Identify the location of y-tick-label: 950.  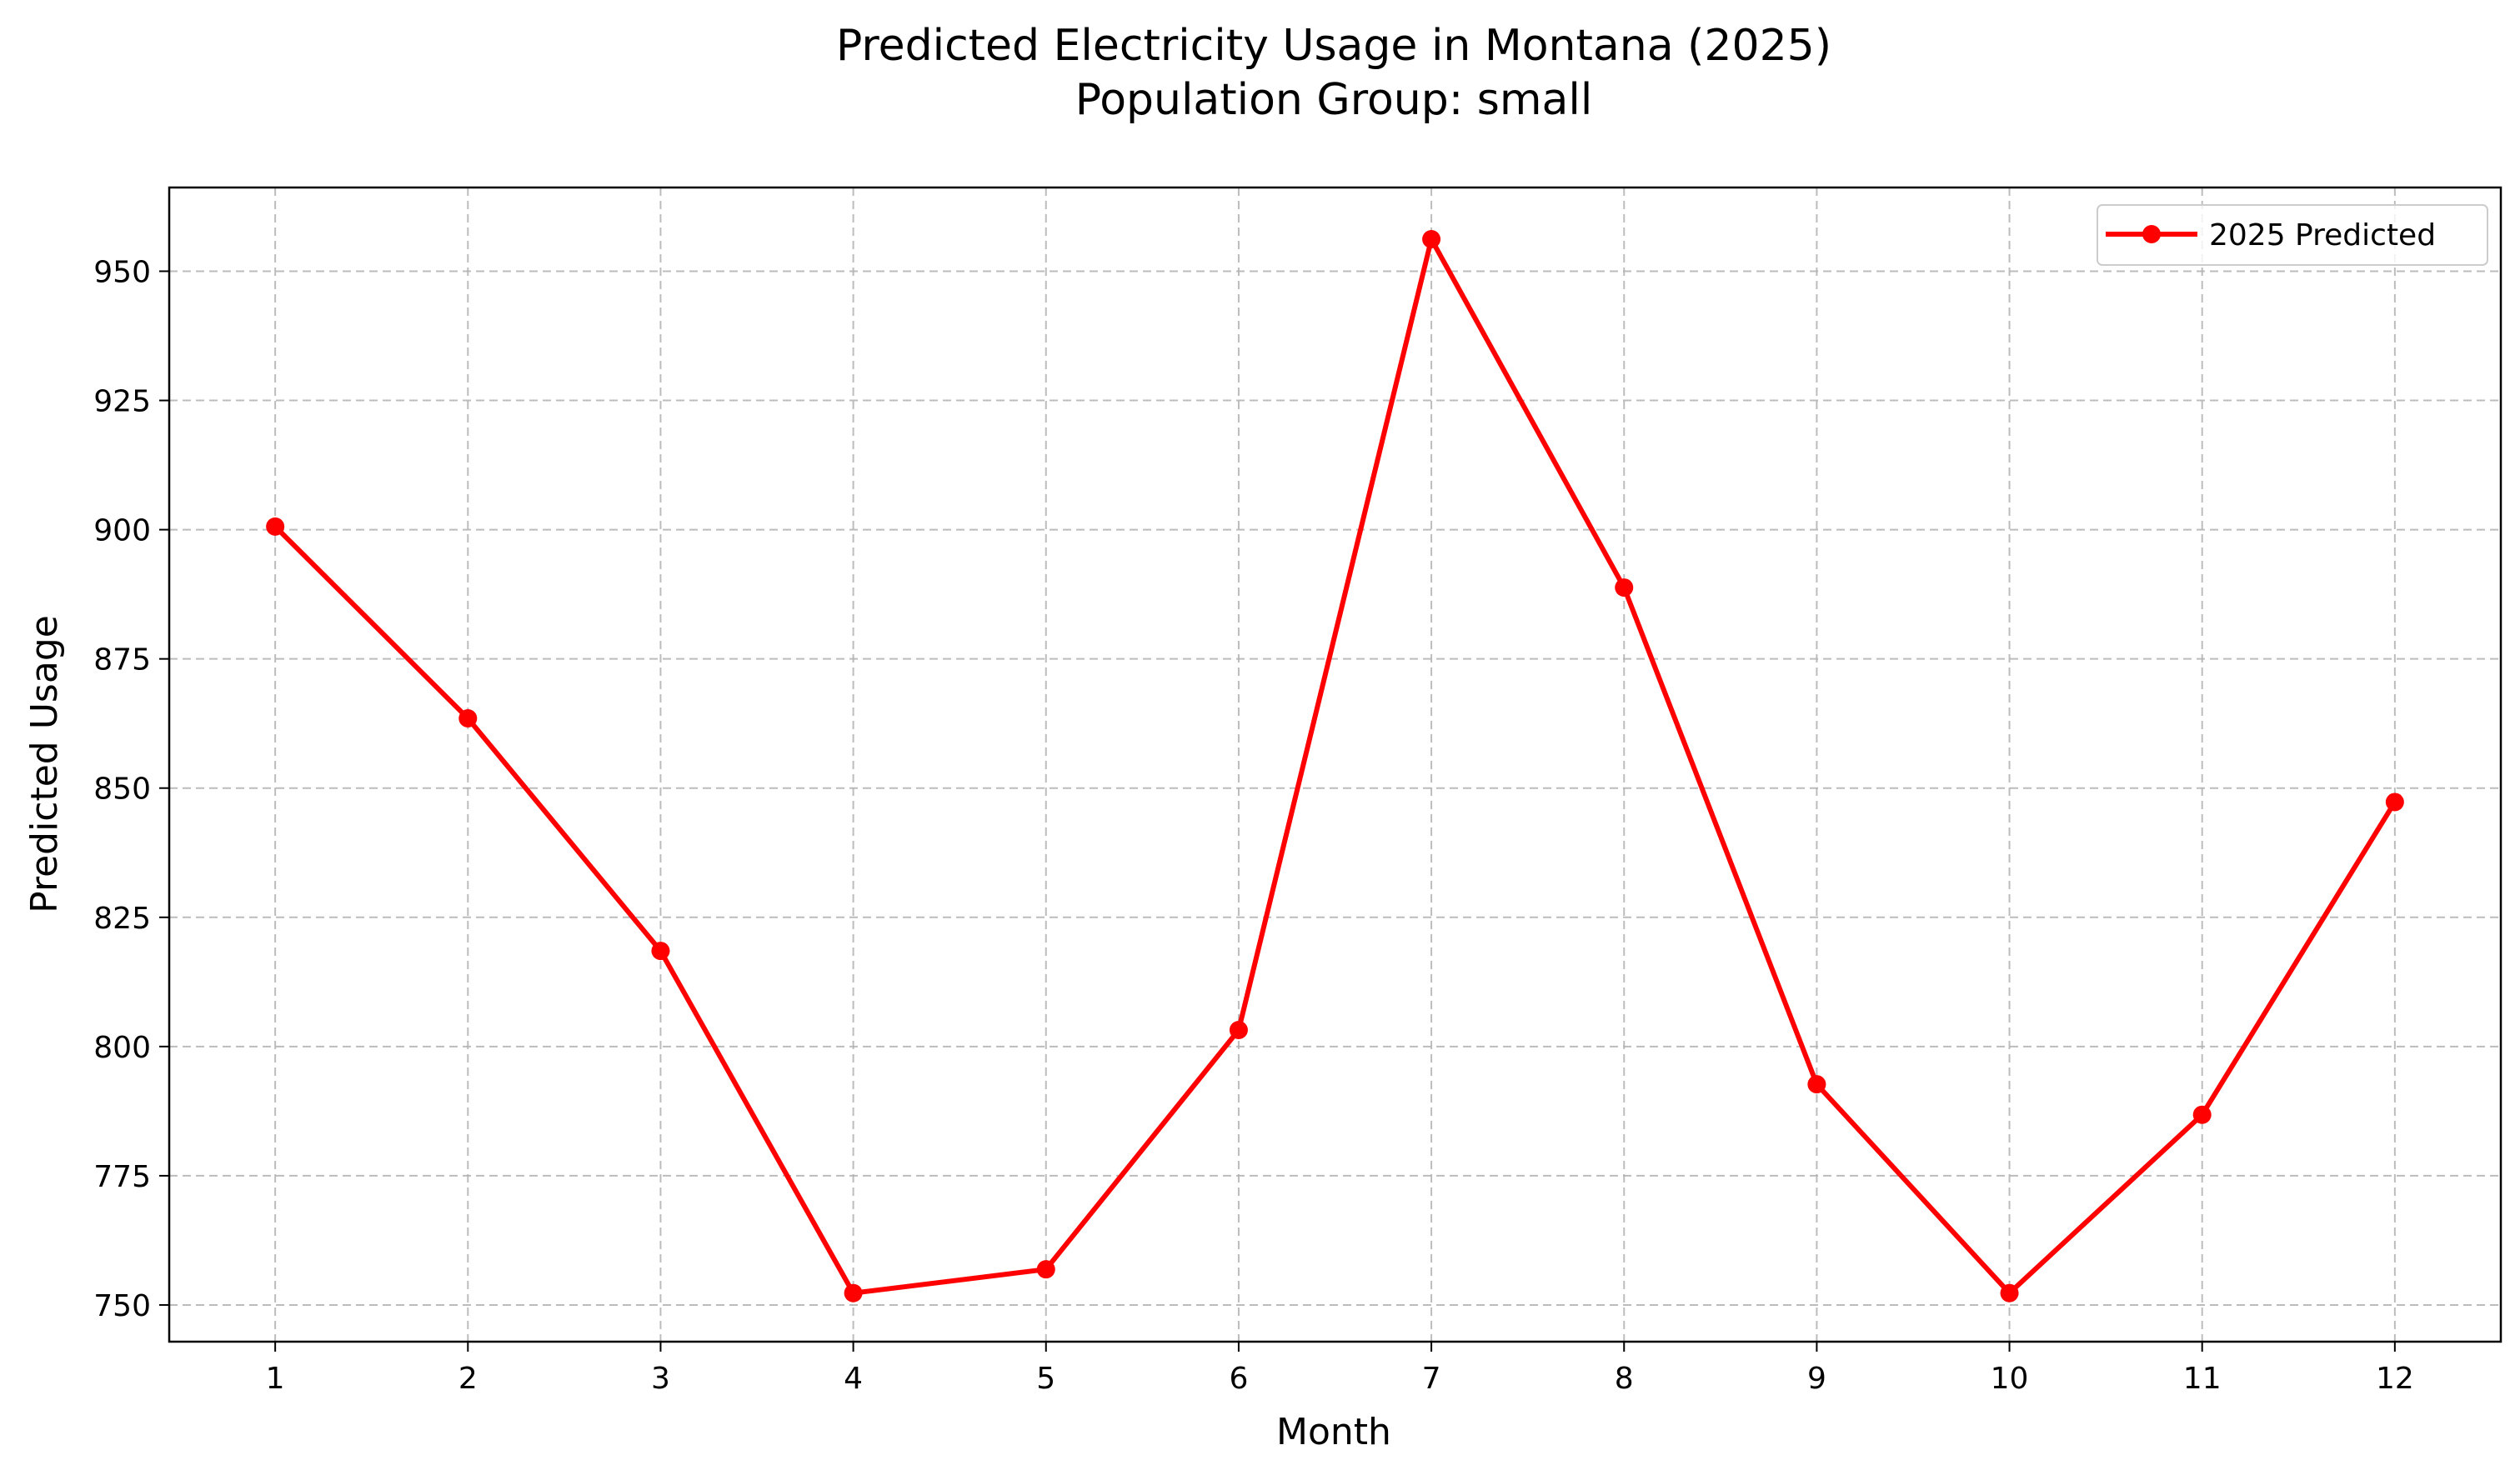
(122, 272).